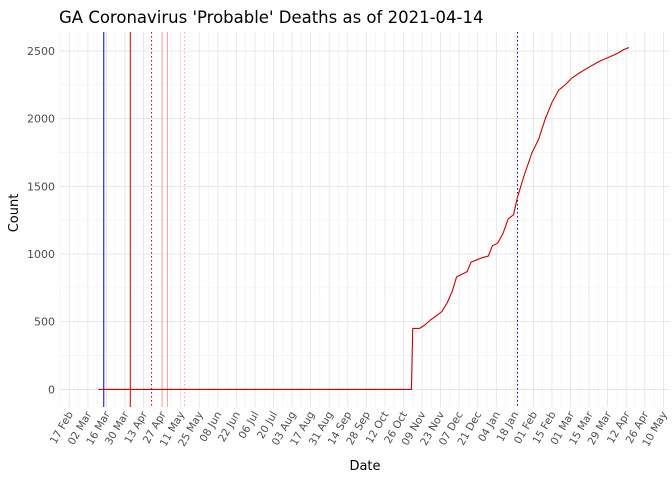 Image resolution: width=672 pixels, height=480 pixels. What do you see at coordinates (41, 220) in the screenshot?
I see `y-axis: 0 500 1000 1500 2000 2500` at bounding box center [41, 220].